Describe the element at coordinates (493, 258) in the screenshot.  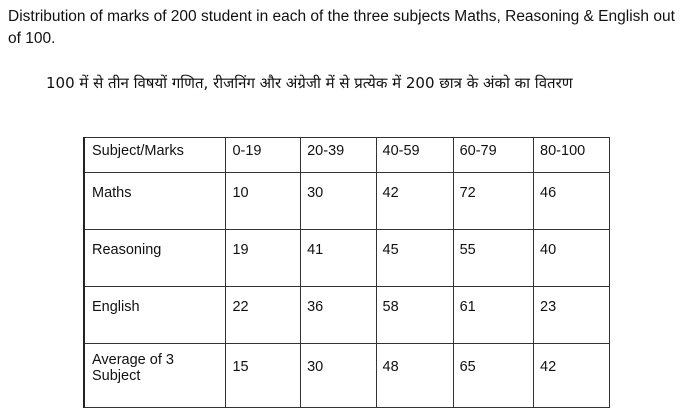
I see `table-cell: 55` at that location.